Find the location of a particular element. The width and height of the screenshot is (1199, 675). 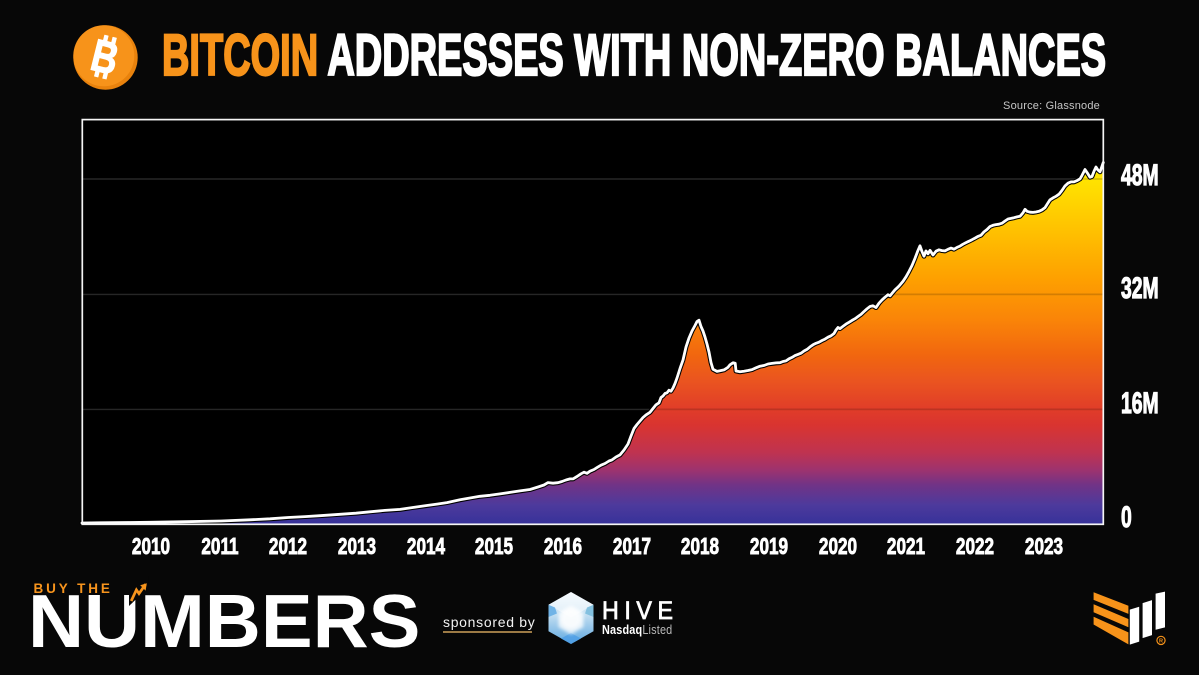

svg-text: R is located at coordinates (1161, 641).